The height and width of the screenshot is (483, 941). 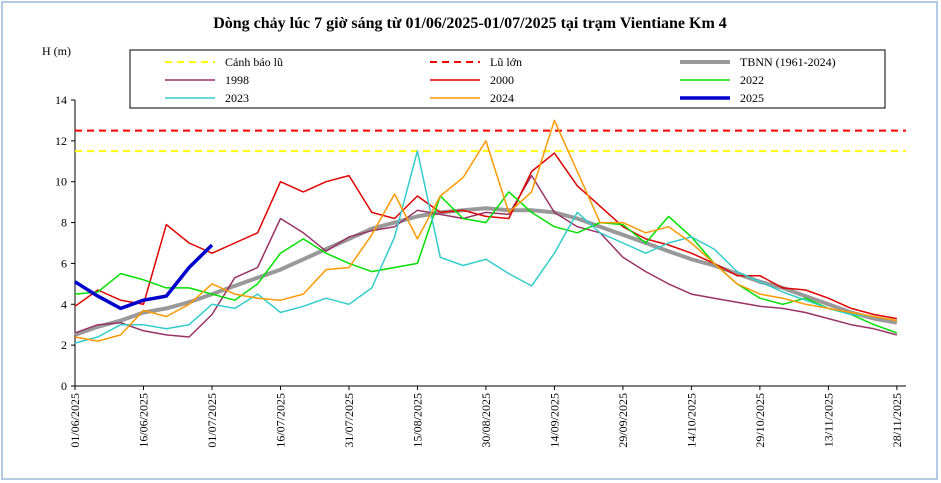 I want to click on legend-box, so click(x=507, y=79).